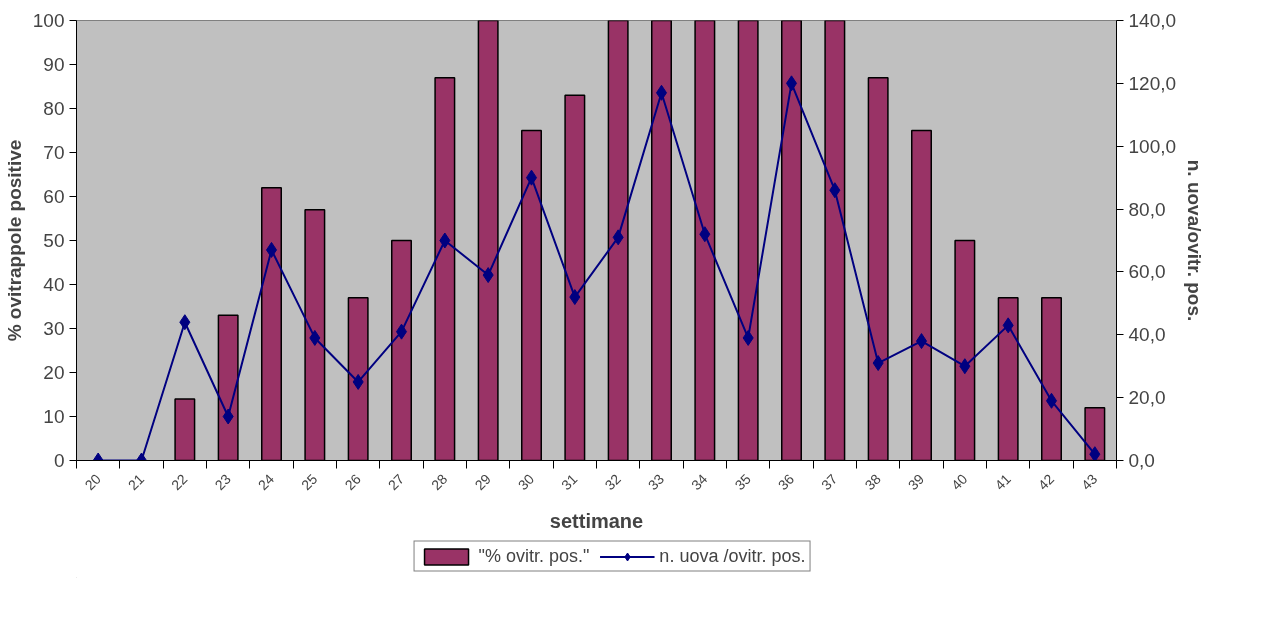  Describe the element at coordinates (179, 482) in the screenshot. I see `x-tick-label: 22` at that location.